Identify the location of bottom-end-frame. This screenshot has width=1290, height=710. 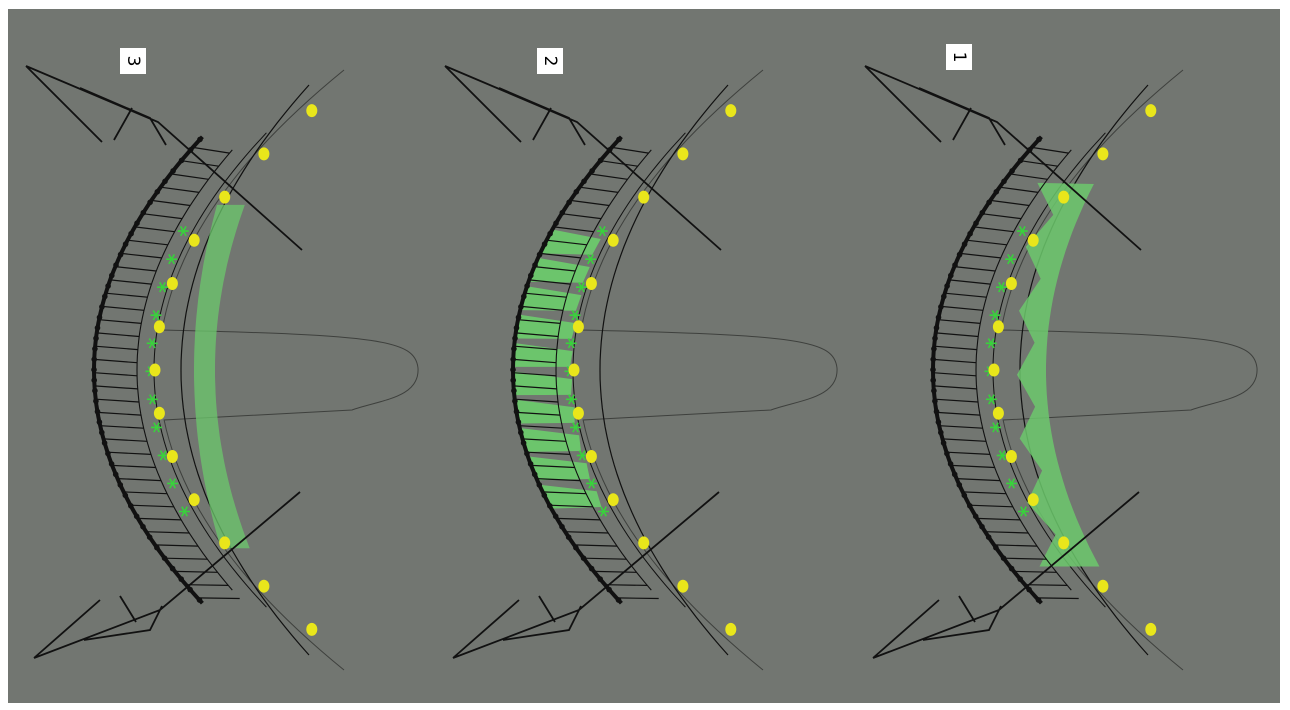
(1006, 575).